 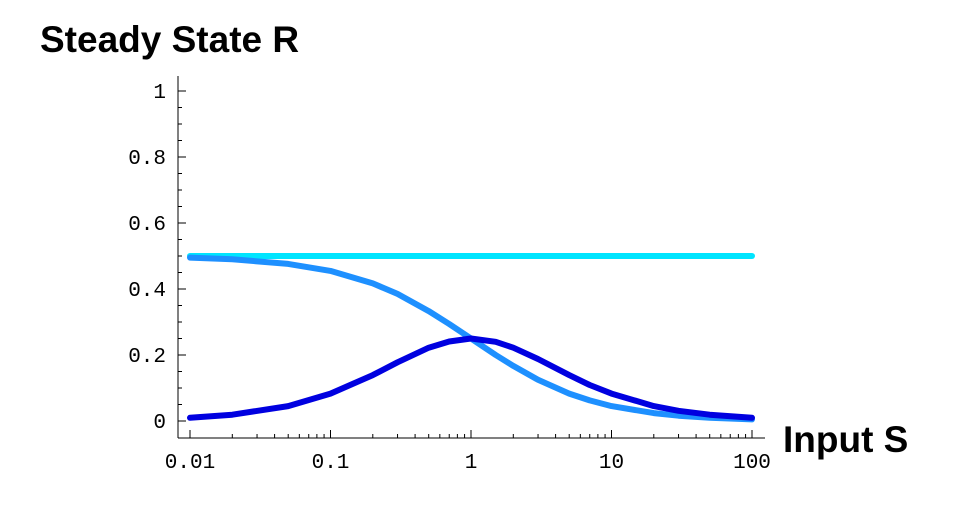 What do you see at coordinates (147, 357) in the screenshot?
I see `y-tick-label: 0.2` at bounding box center [147, 357].